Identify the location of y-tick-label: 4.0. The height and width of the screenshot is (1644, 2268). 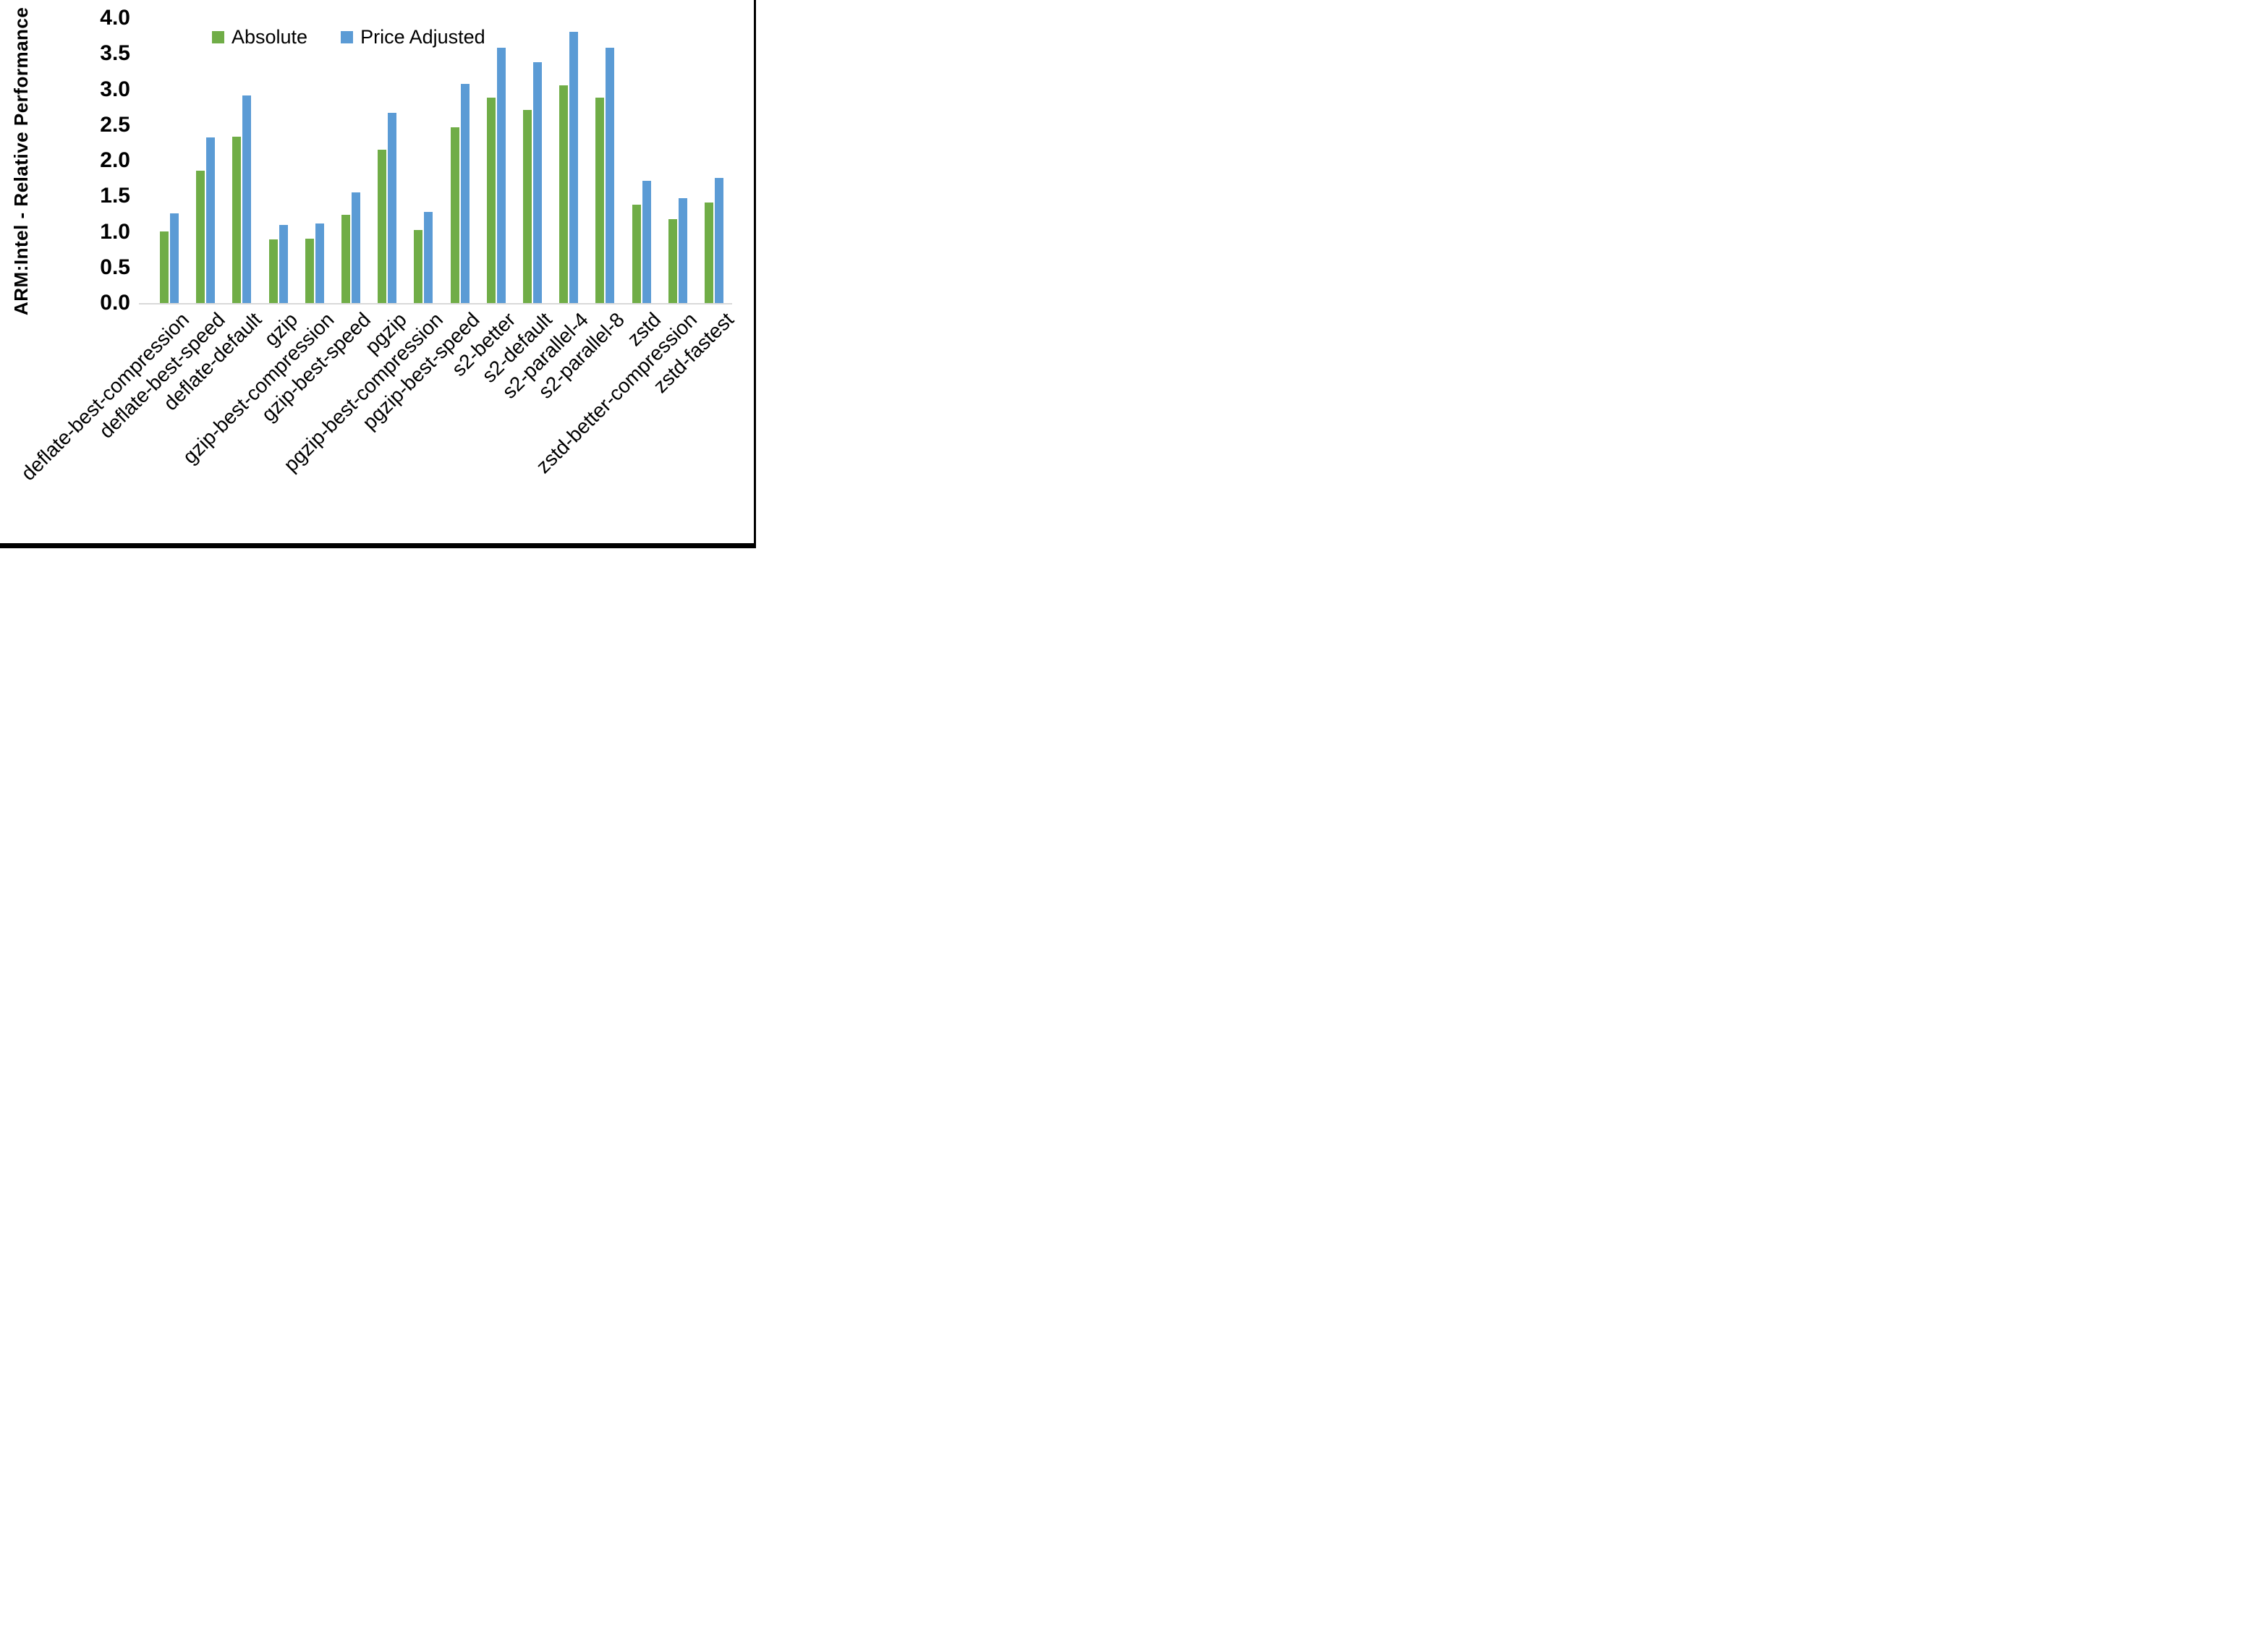
(115, 18).